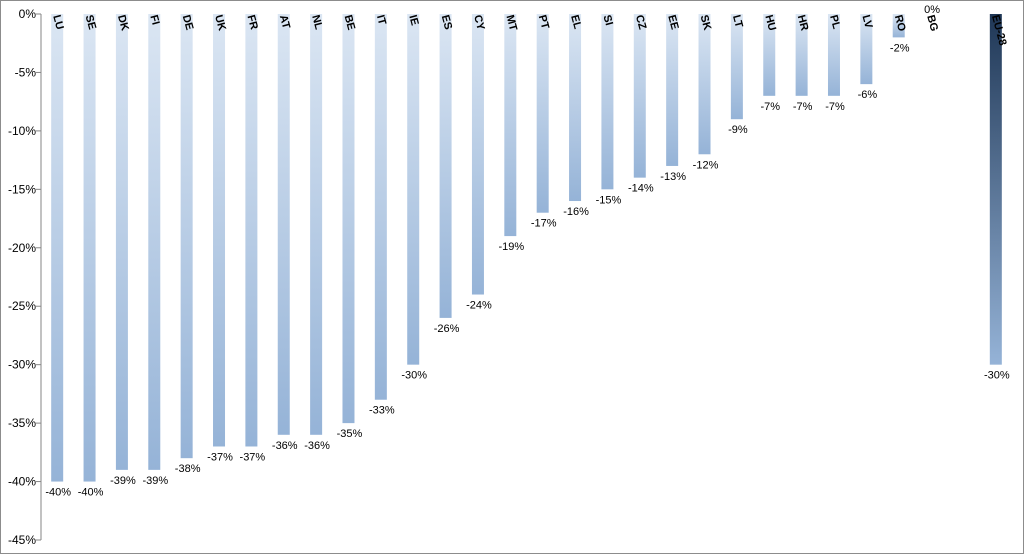 The width and height of the screenshot is (1024, 554). What do you see at coordinates (575, 108) in the screenshot?
I see `bar-el` at bounding box center [575, 108].